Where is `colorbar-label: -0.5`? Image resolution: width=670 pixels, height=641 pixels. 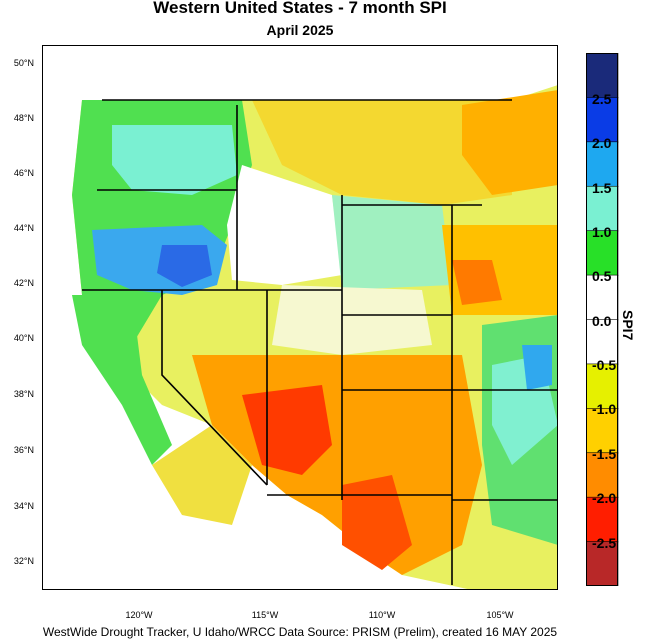 colorbar-label: -0.5 is located at coordinates (604, 365).